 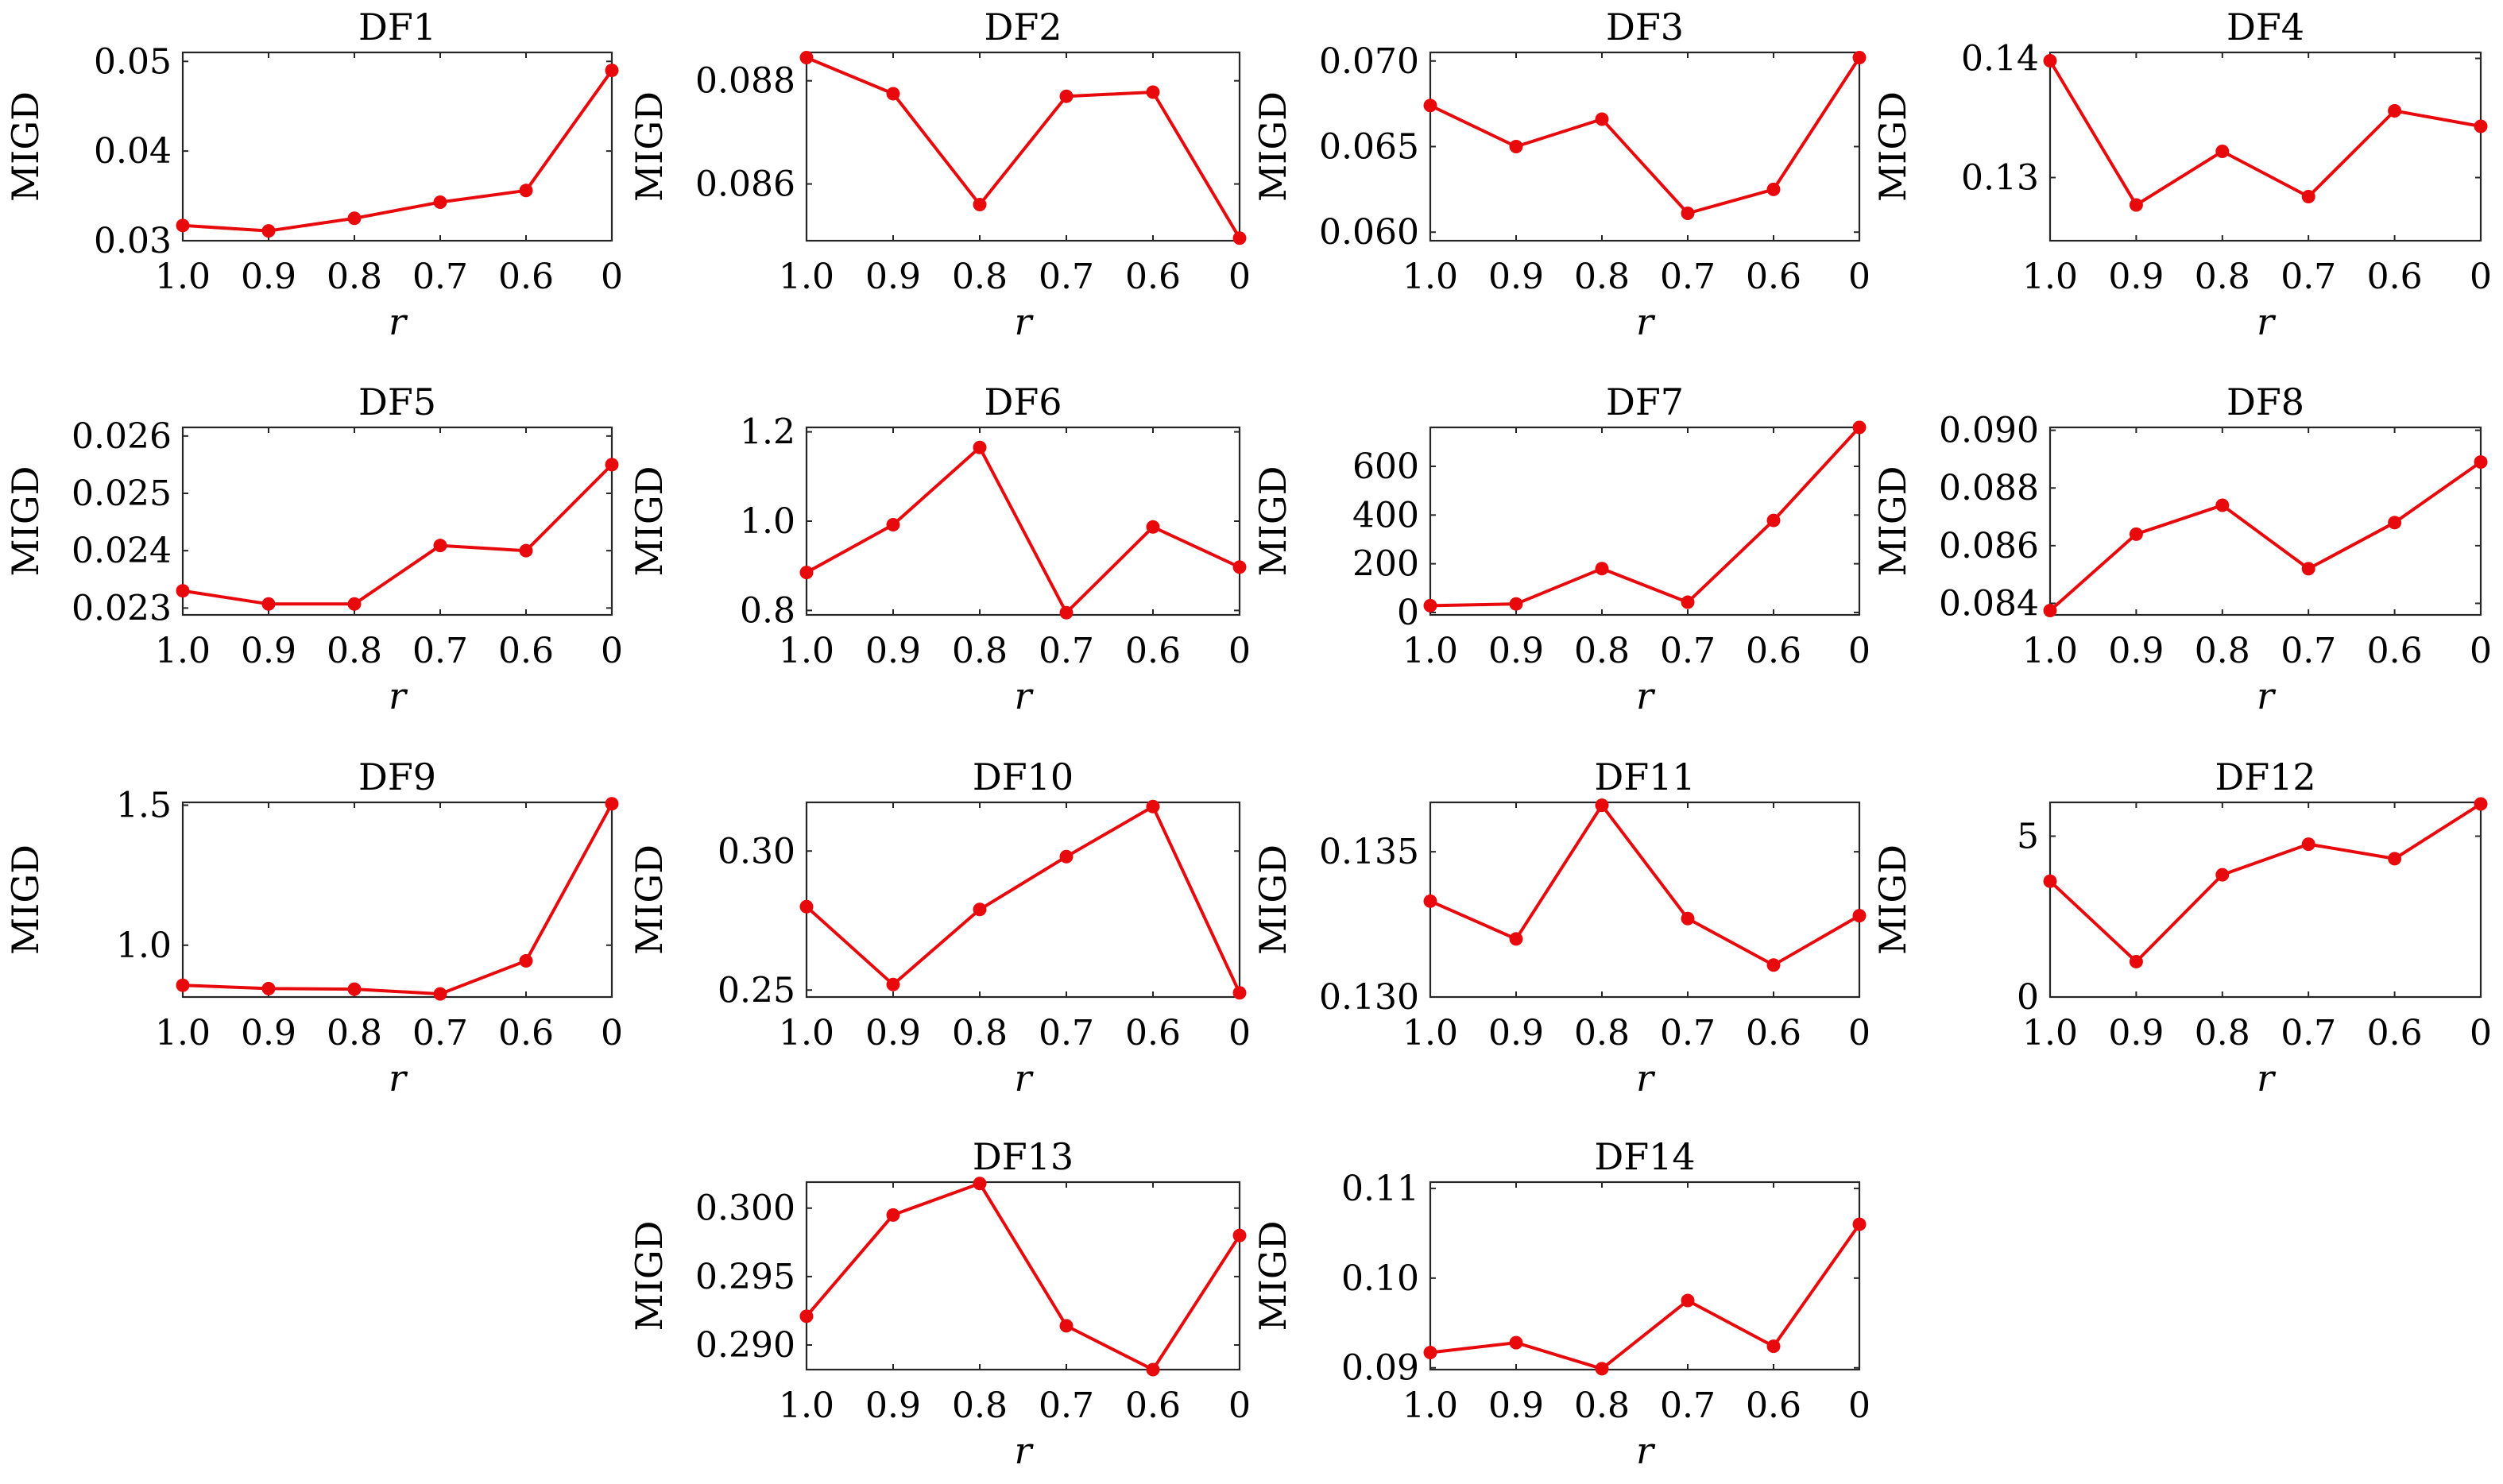 What do you see at coordinates (1385, 564) in the screenshot?
I see `y-tick-label: 200` at bounding box center [1385, 564].